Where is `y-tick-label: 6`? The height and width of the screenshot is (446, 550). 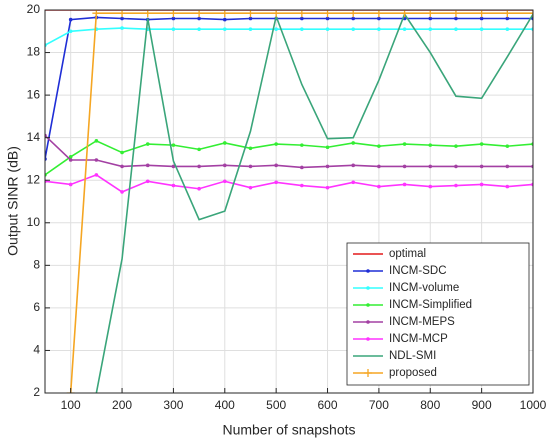 y-tick-label: 6 is located at coordinates (36, 307).